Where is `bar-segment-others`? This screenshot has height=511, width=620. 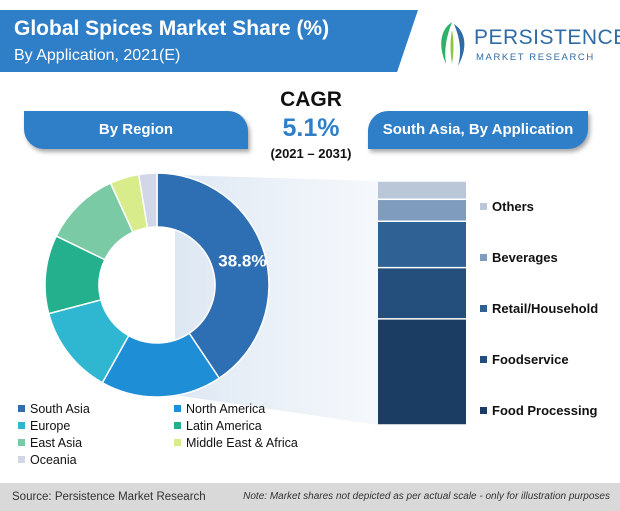 bar-segment-others is located at coordinates (422, 190).